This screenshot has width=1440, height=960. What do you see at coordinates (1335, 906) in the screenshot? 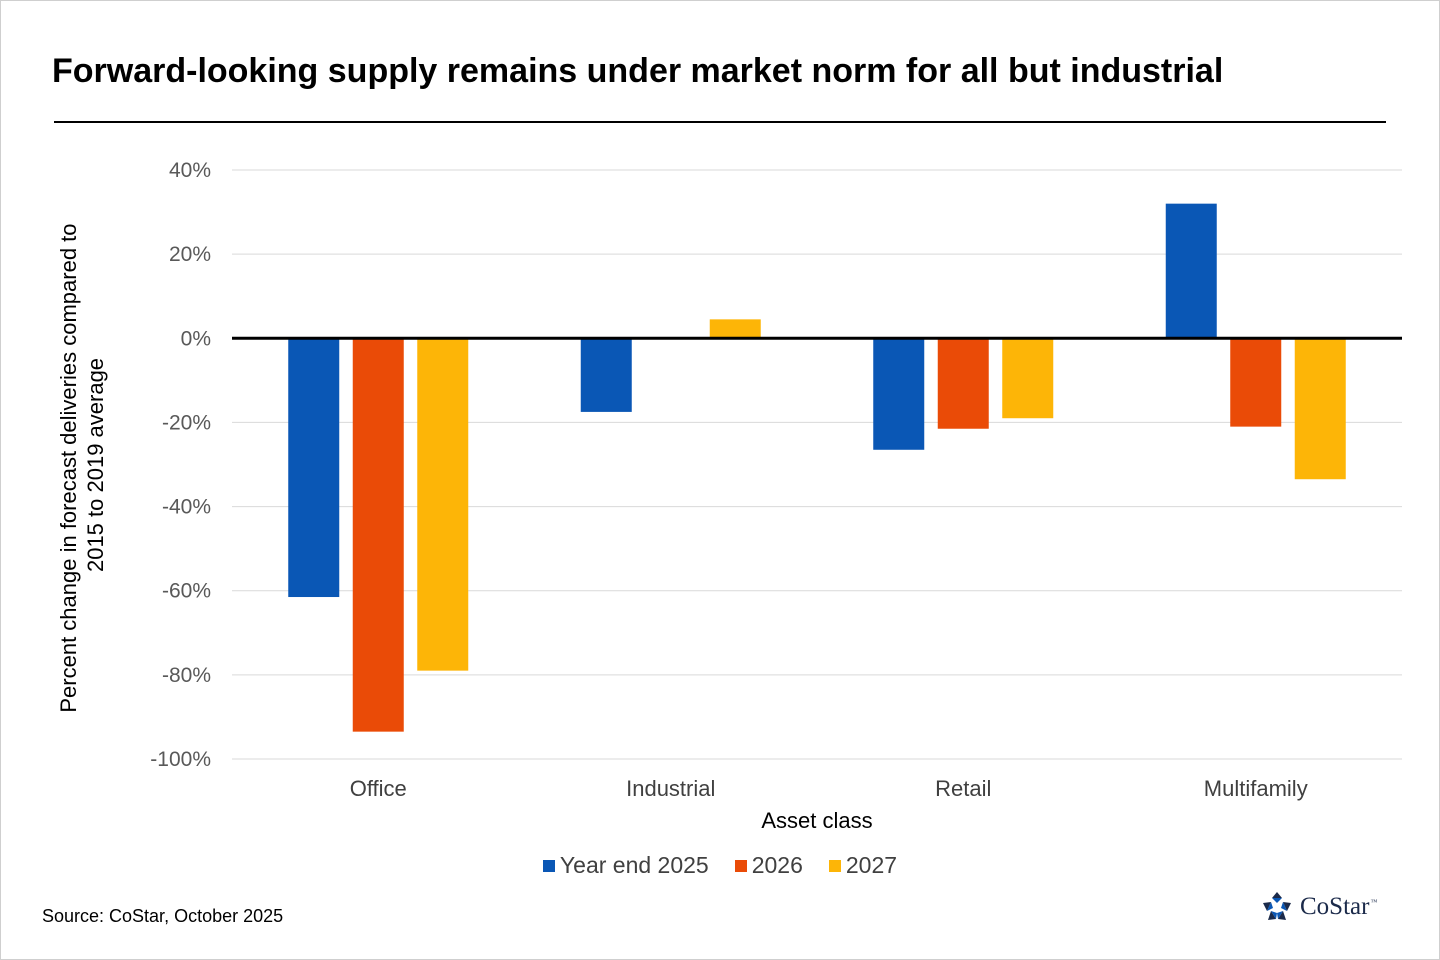
I see `logo-wordmark: CoStar` at bounding box center [1335, 906].